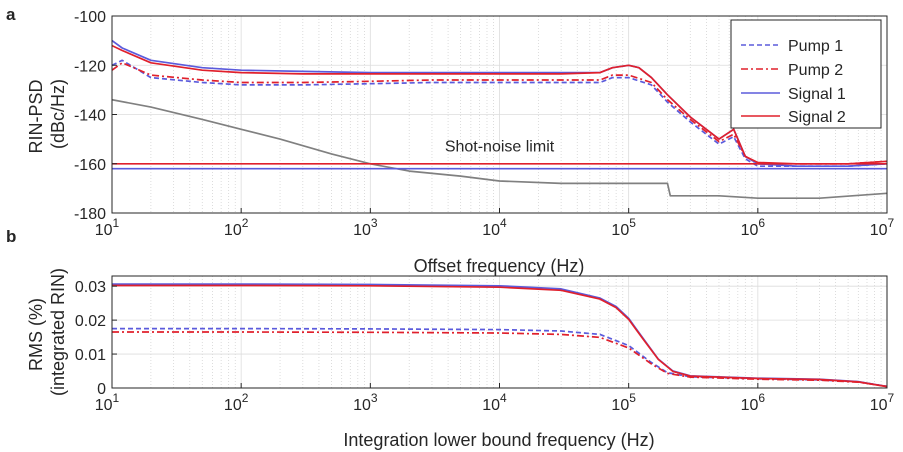  Describe the element at coordinates (90, 165) in the screenshot. I see `y-tick-label: -160` at that location.